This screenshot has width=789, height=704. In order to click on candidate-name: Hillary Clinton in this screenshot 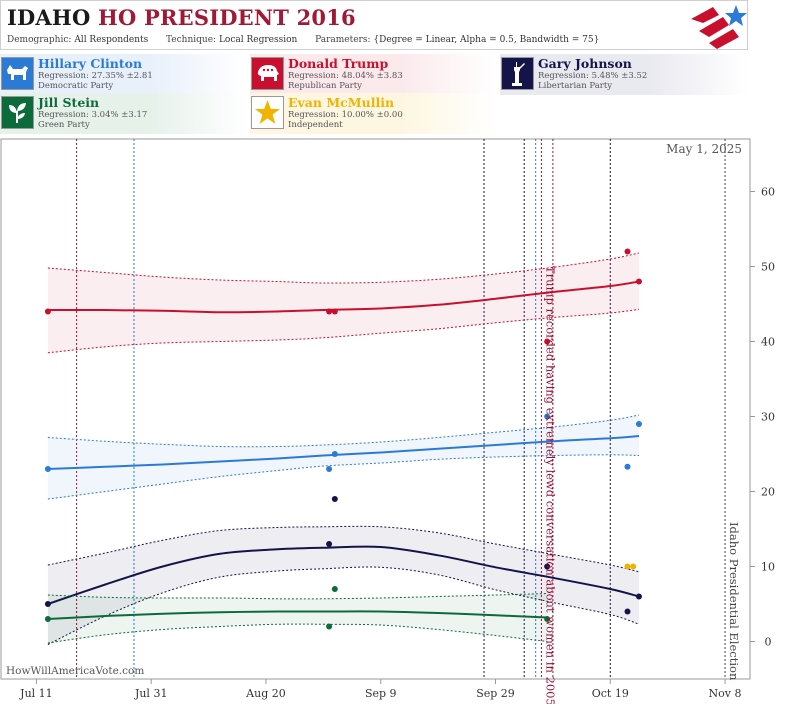, I will do `click(90, 63)`.